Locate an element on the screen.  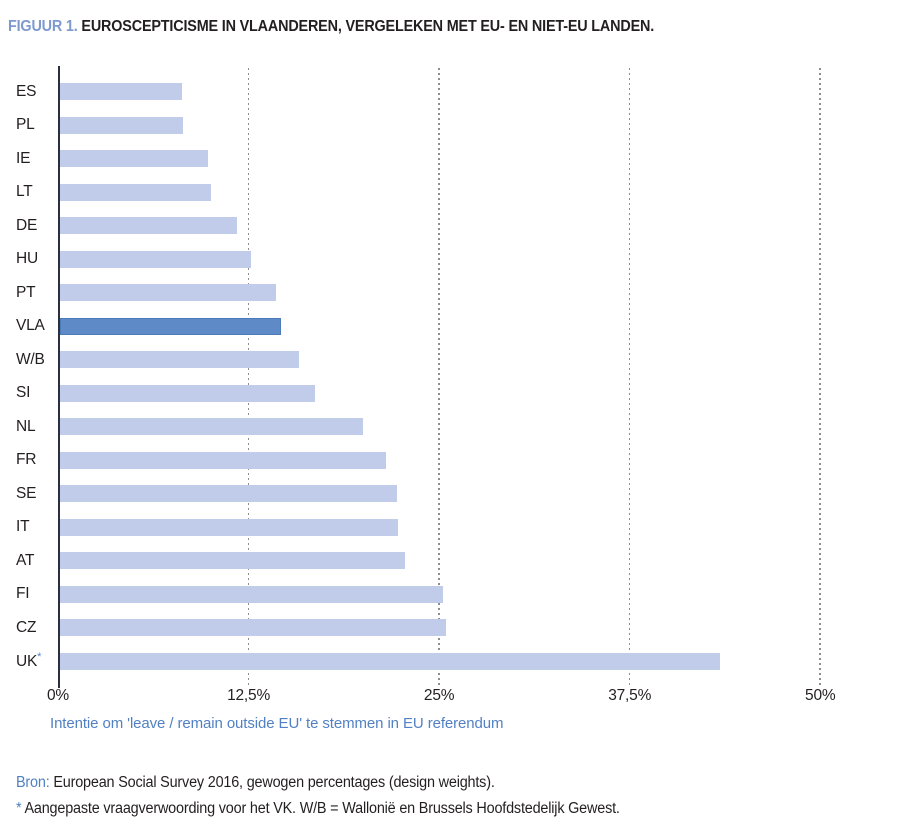
y-axis-category-label: IT is located at coordinates (23, 527).